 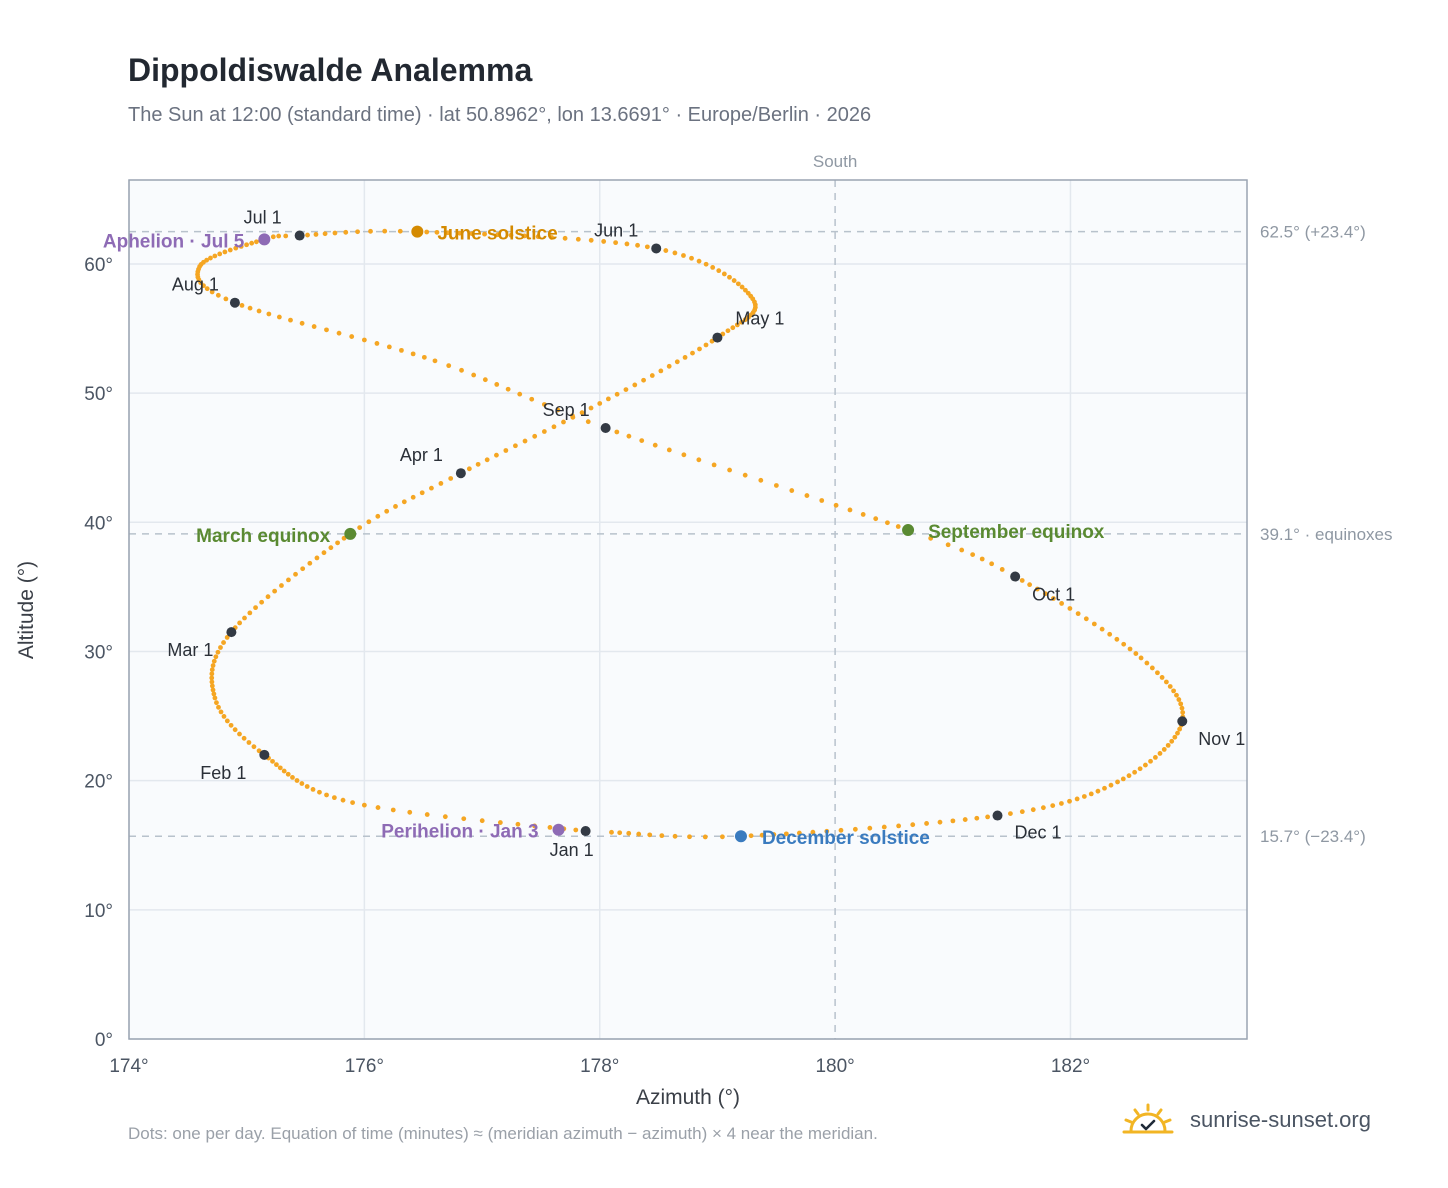 I want to click on y-tick-label: 40°, so click(x=98, y=523).